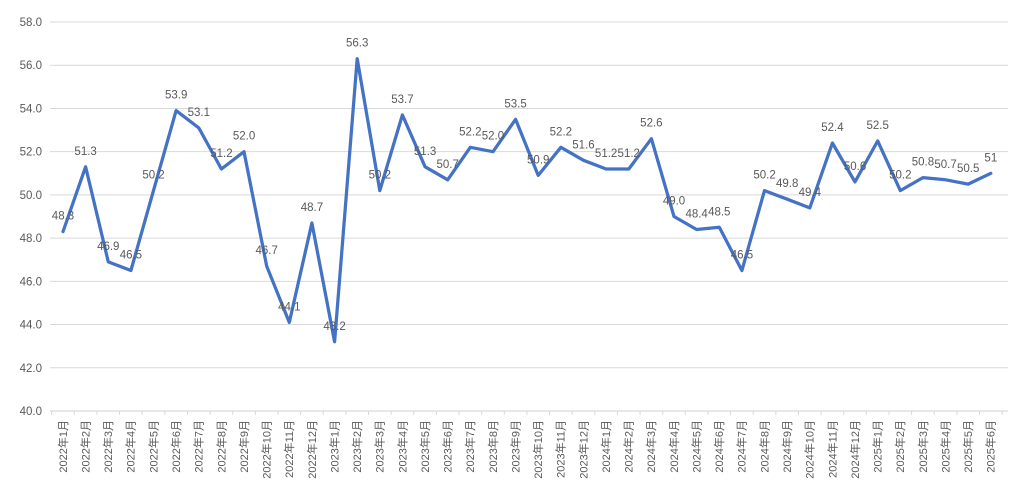 This screenshot has height=496, width=1015. I want to click on x-axis-tick-label: 2022年9月, so click(244, 446).